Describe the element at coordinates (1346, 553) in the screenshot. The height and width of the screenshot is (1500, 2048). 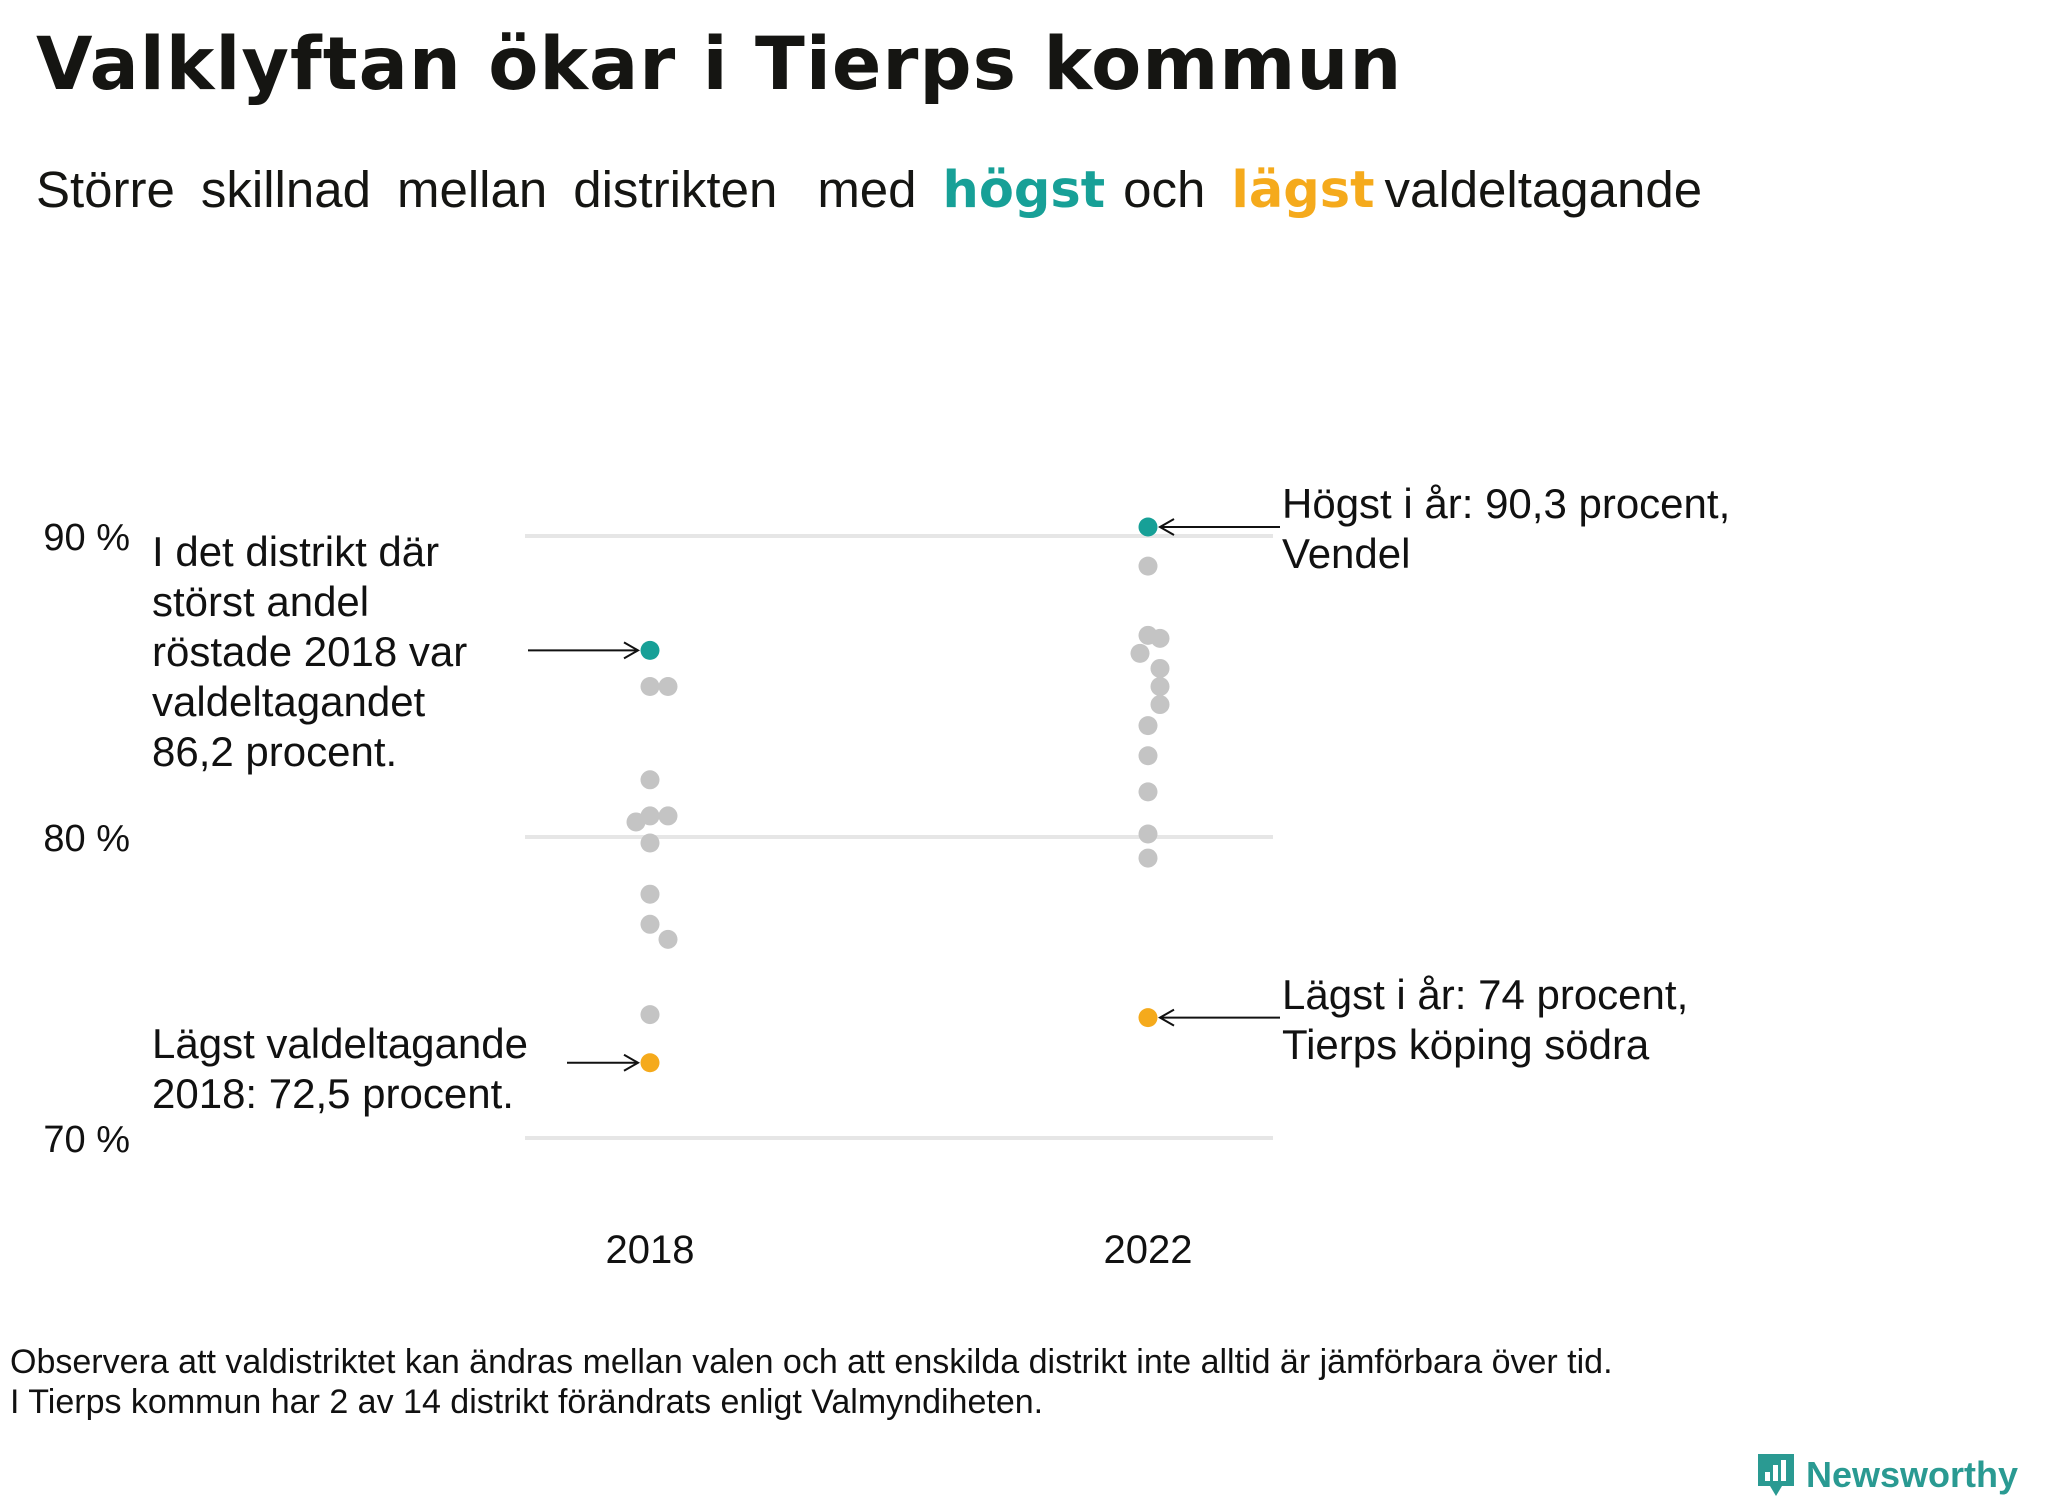
I see `annotation-high-2022: Vendel` at that location.